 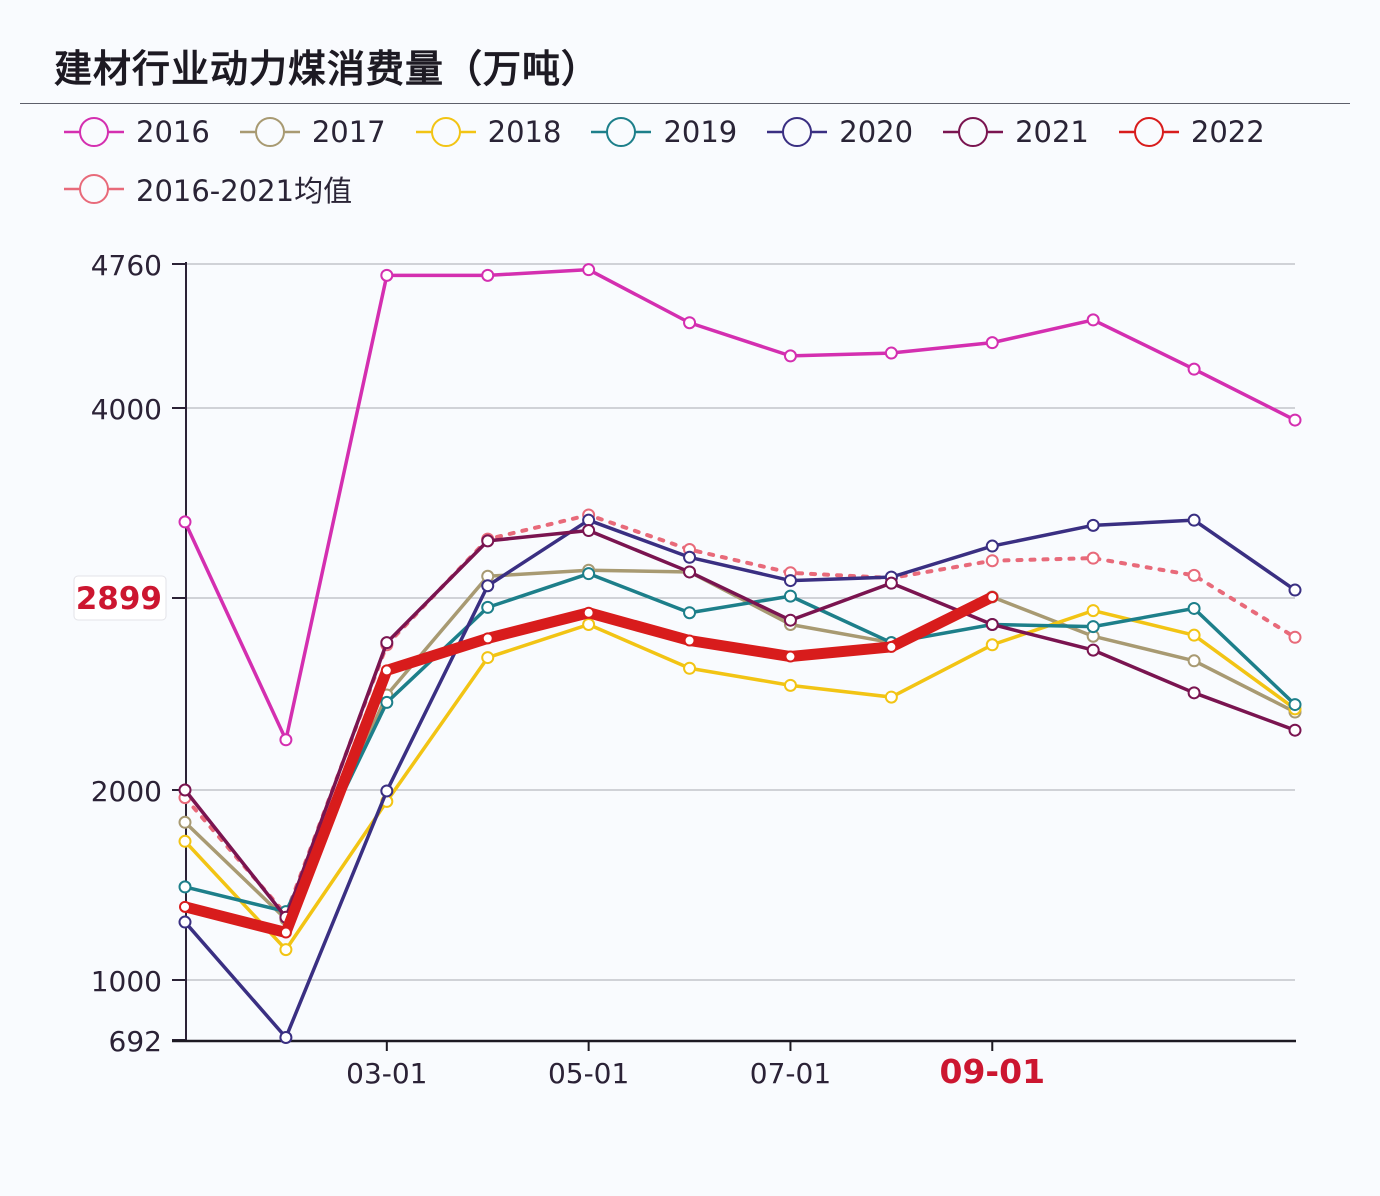 I want to click on legend-label: 2022, so click(x=1227, y=132).